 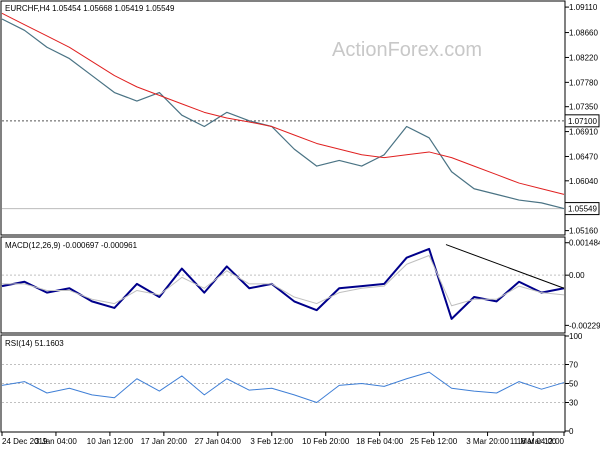 I want to click on x-tick-label: 3 Jan 04:00, so click(x=56, y=441).